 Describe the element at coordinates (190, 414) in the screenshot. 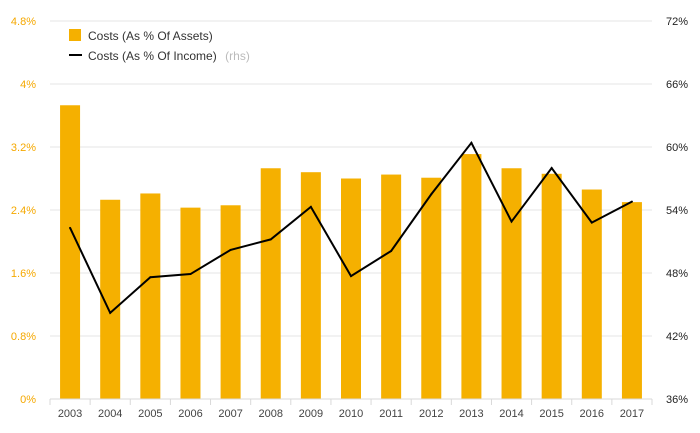

I see `x-tick-label: 2006` at that location.